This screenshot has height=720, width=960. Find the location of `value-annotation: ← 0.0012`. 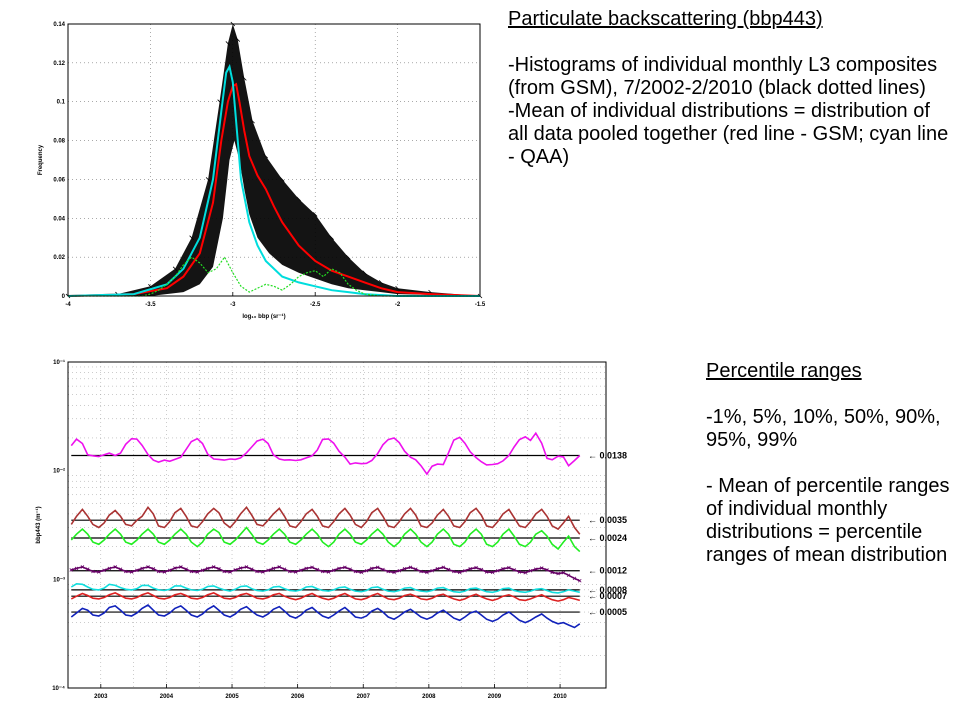

value-annotation: ← 0.0012 is located at coordinates (607, 571).